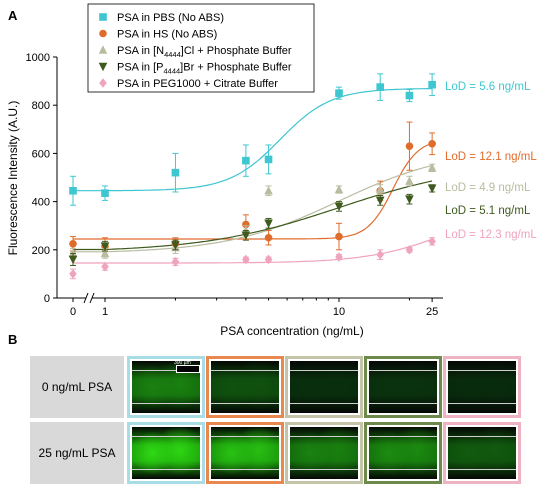  Describe the element at coordinates (105, 312) in the screenshot. I see `x-tick-label: 1` at that location.